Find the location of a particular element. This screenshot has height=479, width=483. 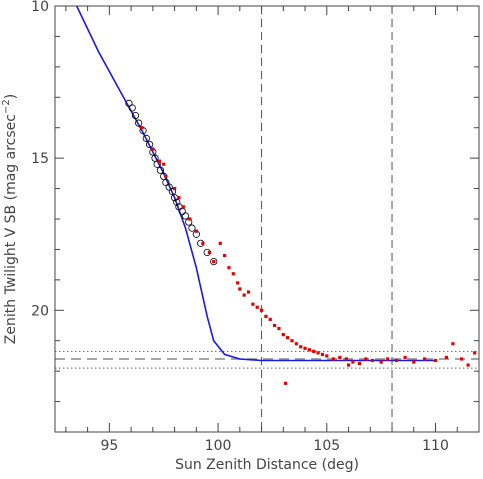

y-tick-label: 20 is located at coordinates (40, 311).